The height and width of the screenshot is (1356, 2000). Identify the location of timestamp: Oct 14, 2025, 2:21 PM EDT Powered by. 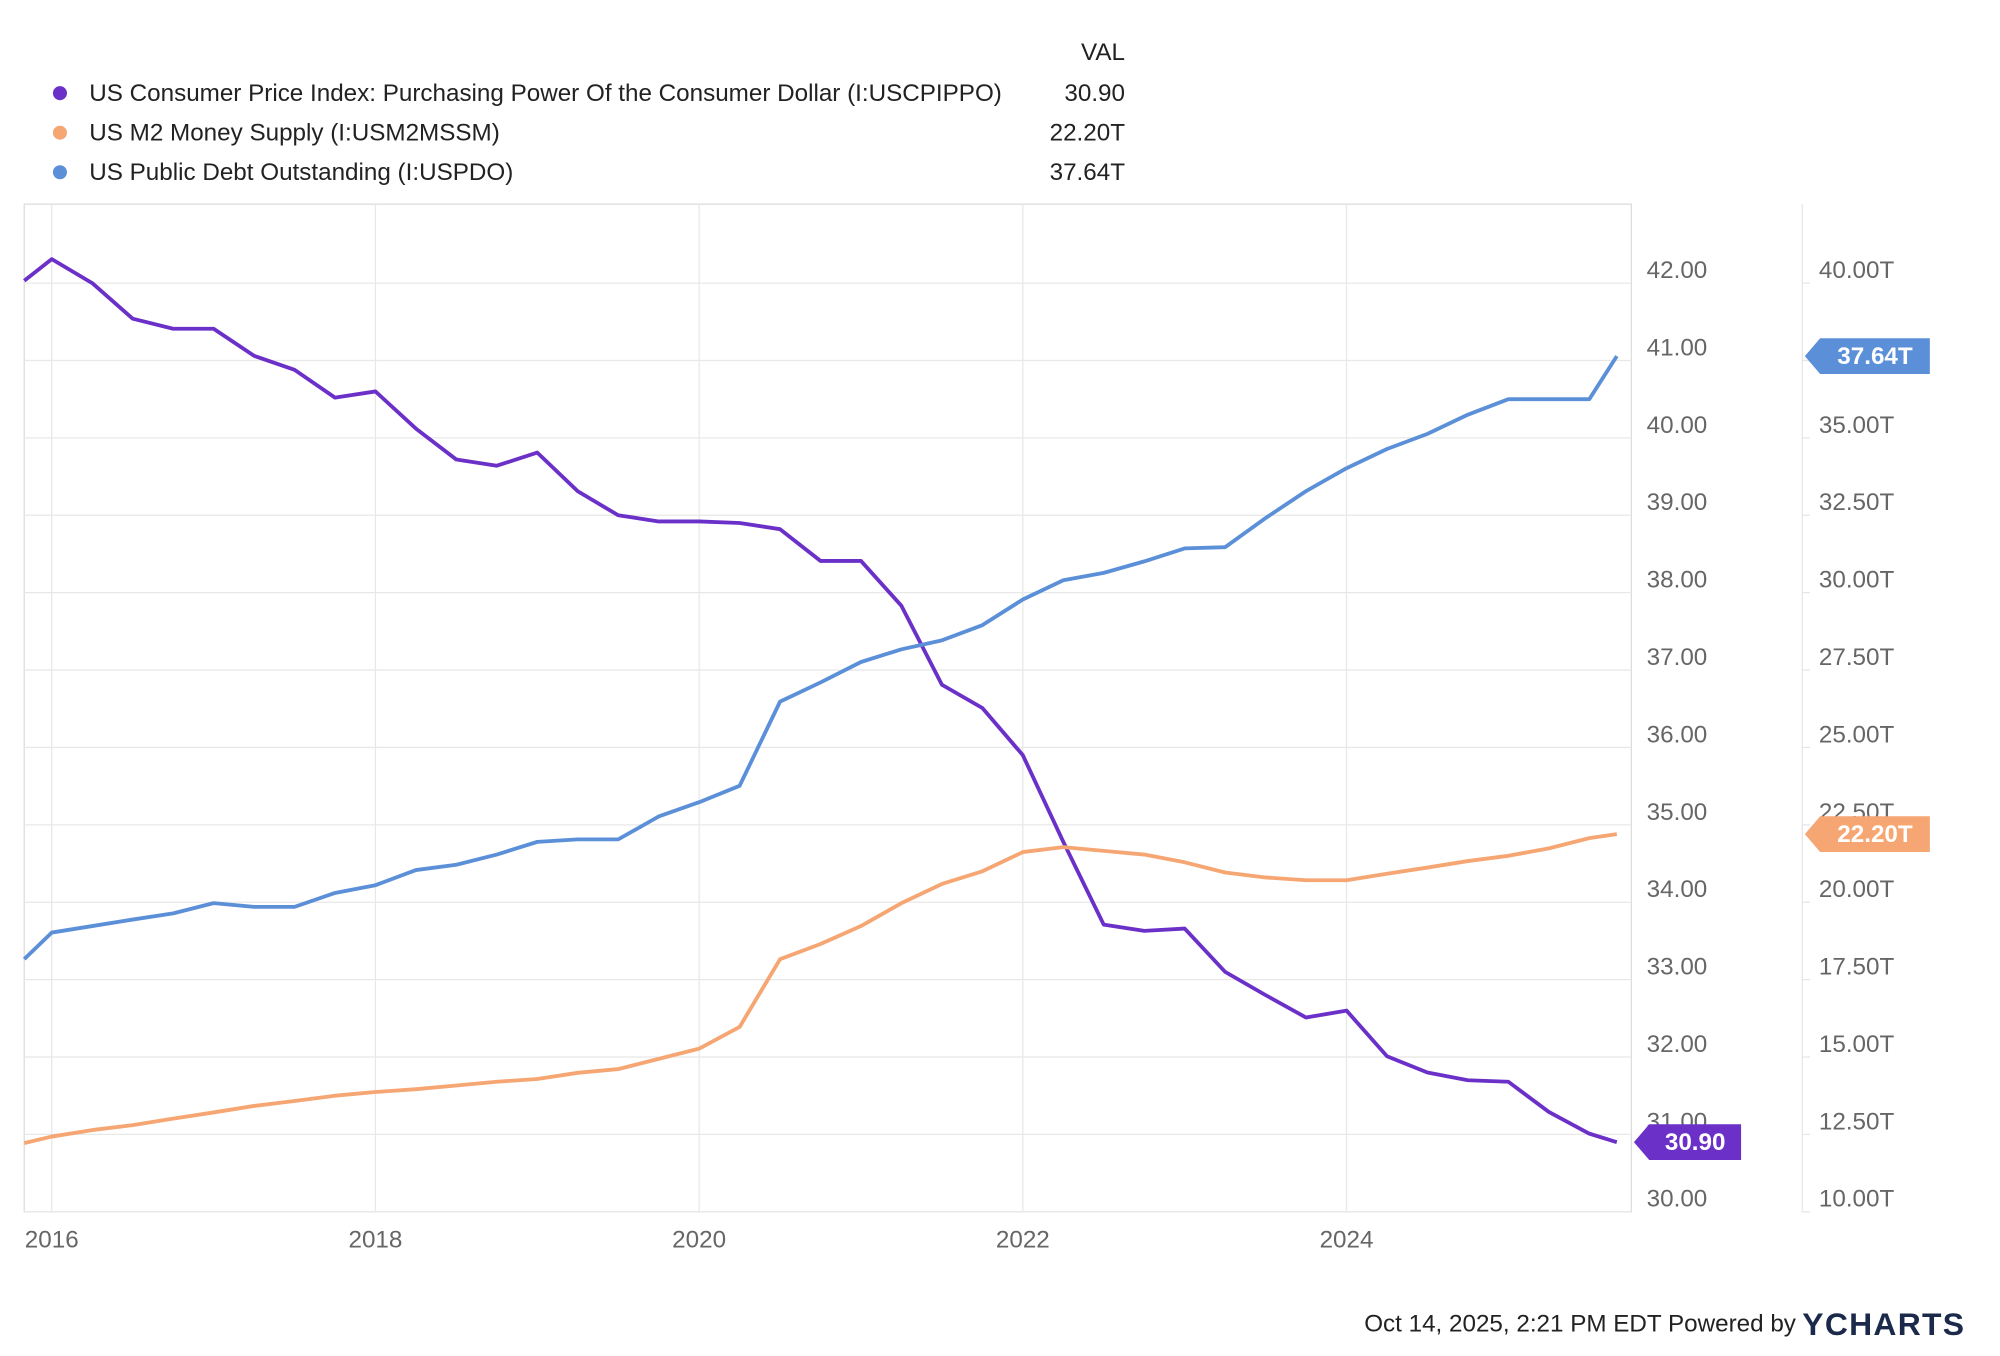
(1580, 1324).